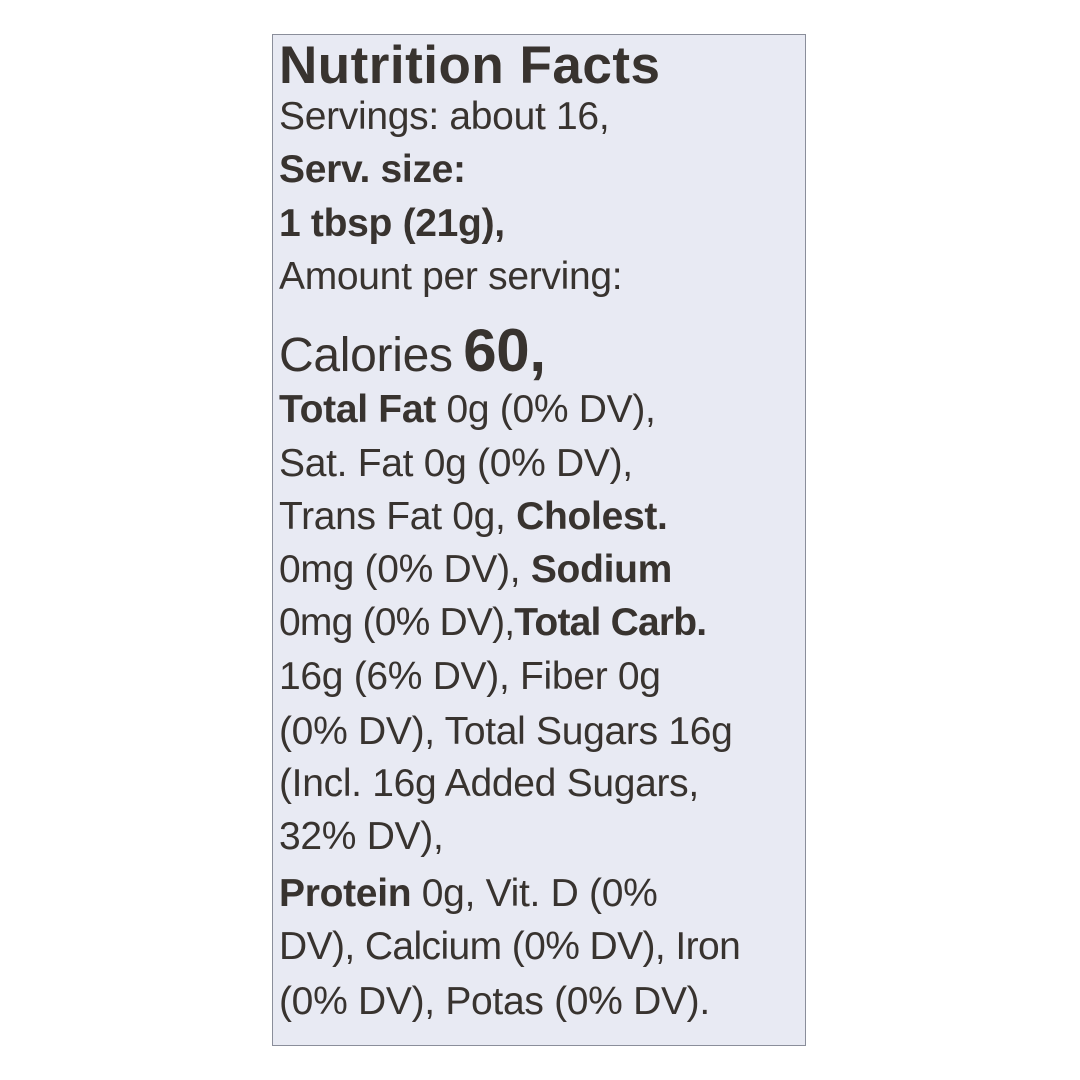 The width and height of the screenshot is (1080, 1080). I want to click on nutrient: Sodium, so click(601, 569).